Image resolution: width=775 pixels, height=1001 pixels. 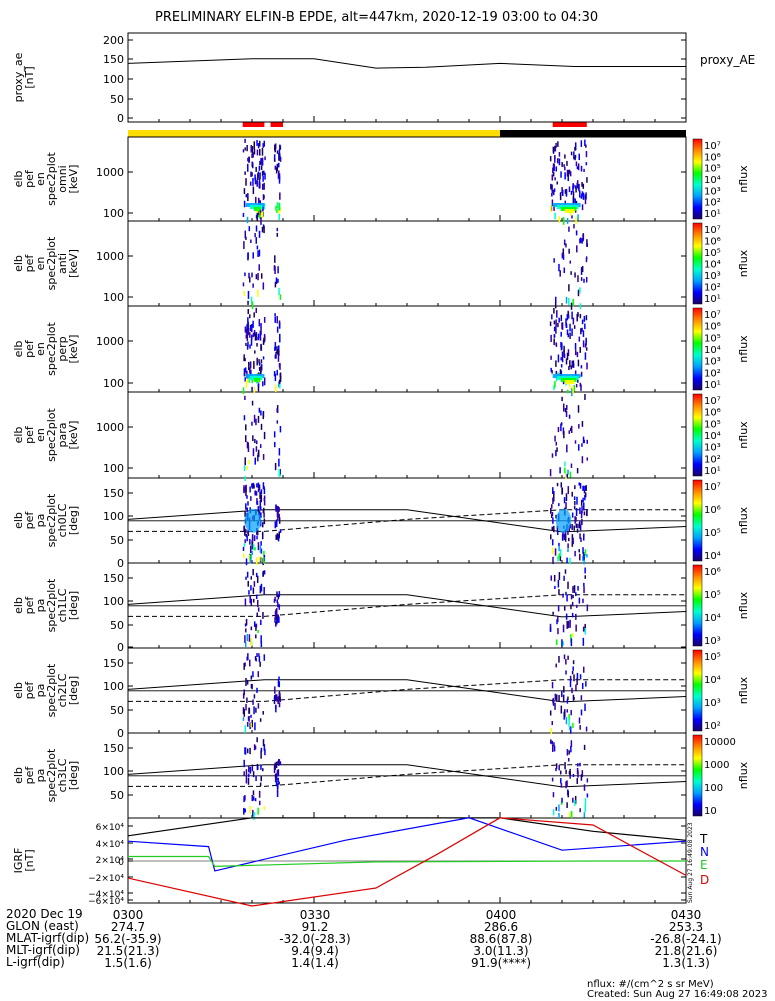 What do you see at coordinates (407, 77) in the screenshot?
I see `panel-frame-proxy` at bounding box center [407, 77].